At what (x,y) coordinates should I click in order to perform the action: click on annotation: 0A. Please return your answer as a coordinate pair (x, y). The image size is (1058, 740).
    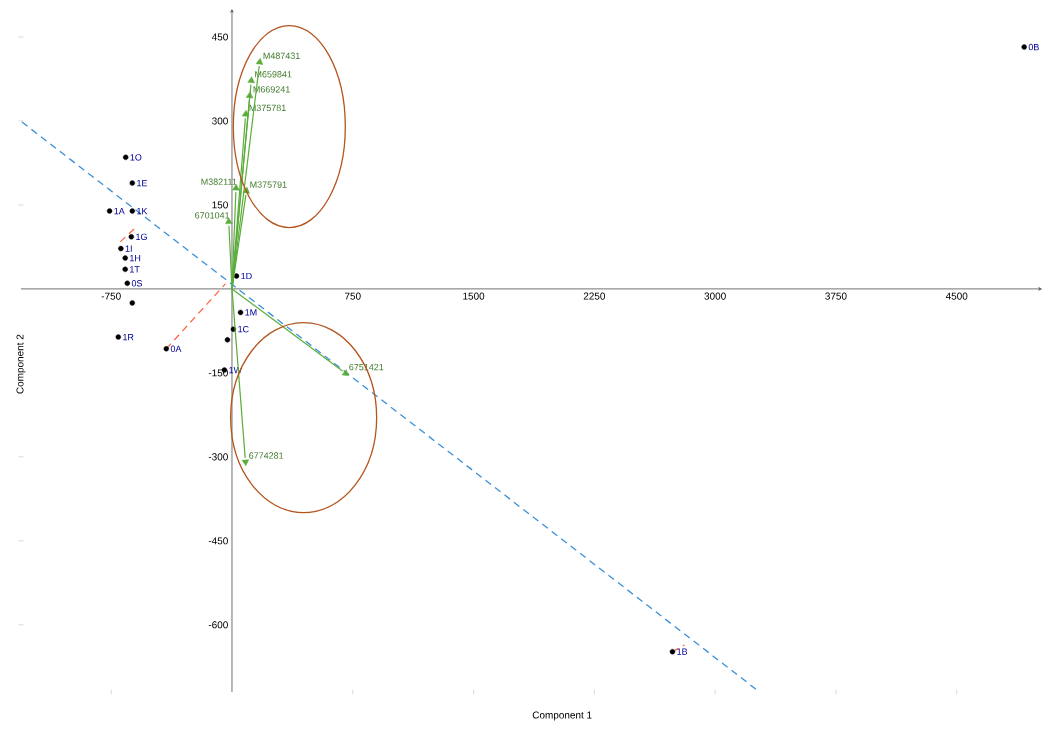
    Looking at the image, I should click on (176, 348).